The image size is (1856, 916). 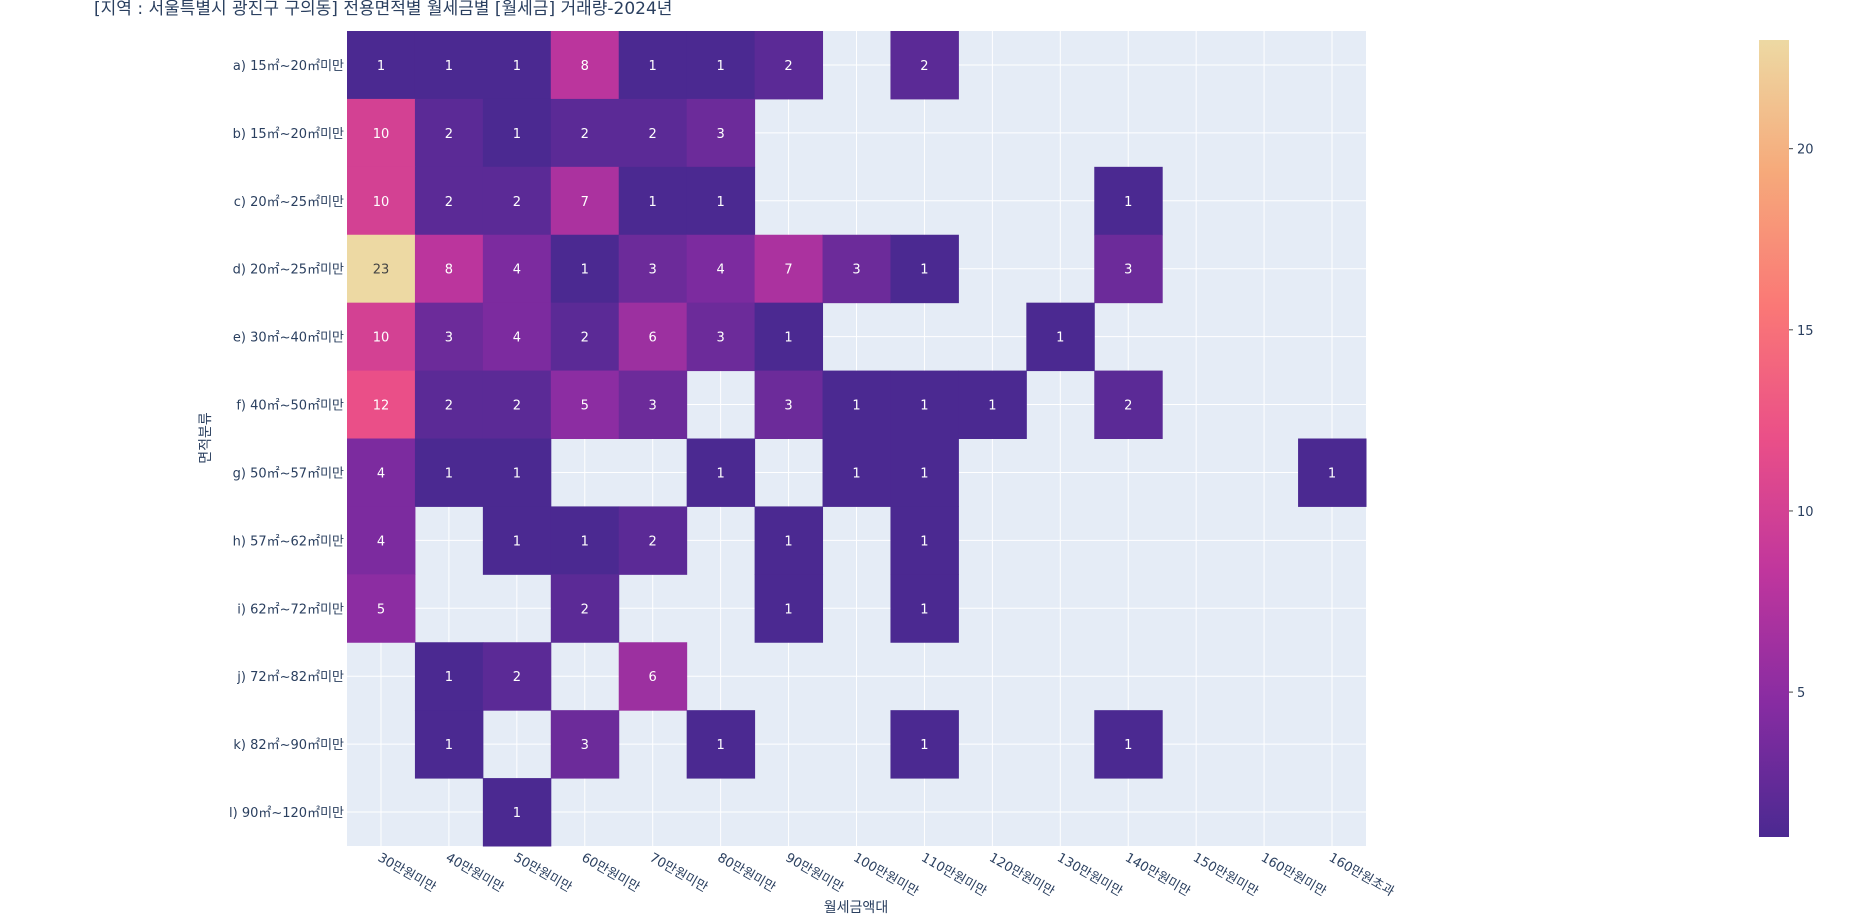 I want to click on x-tick-label: 30만원미만, so click(x=406, y=872).